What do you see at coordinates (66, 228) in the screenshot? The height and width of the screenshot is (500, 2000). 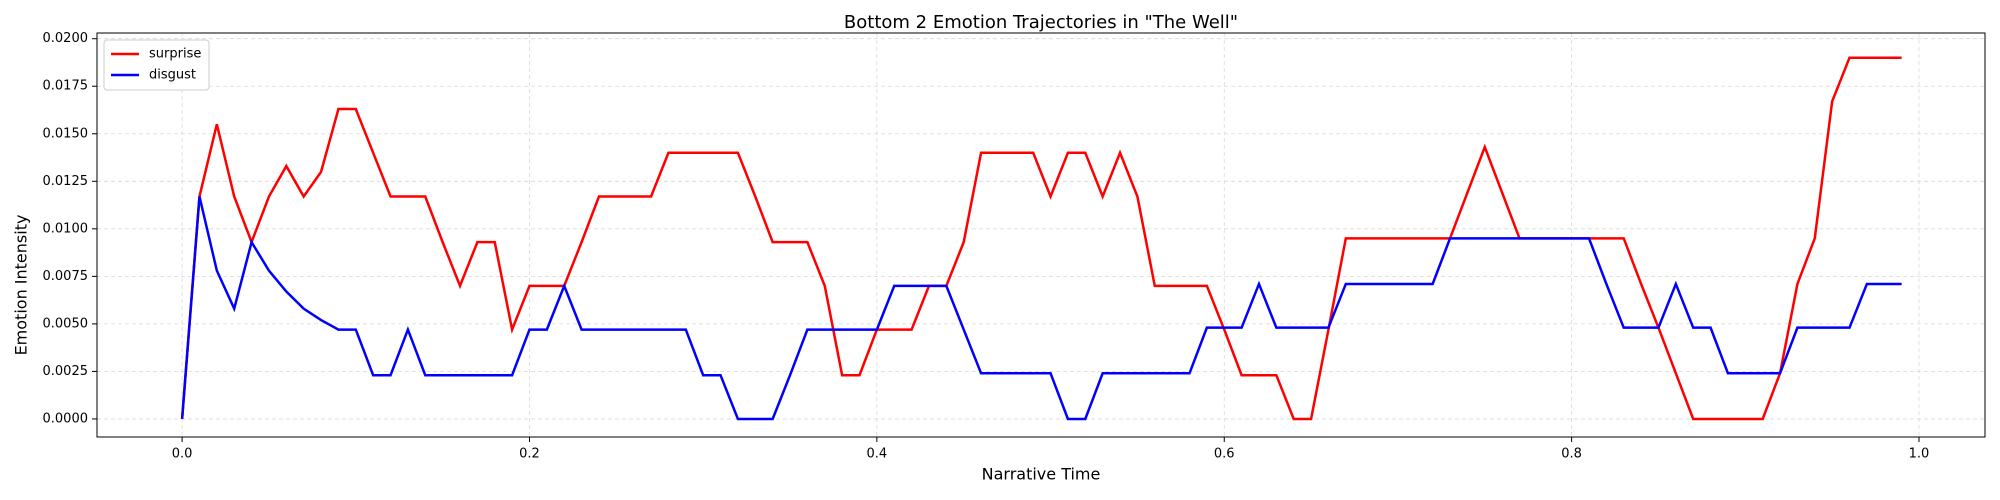 I see `y-tick-label: 0.0100` at bounding box center [66, 228].